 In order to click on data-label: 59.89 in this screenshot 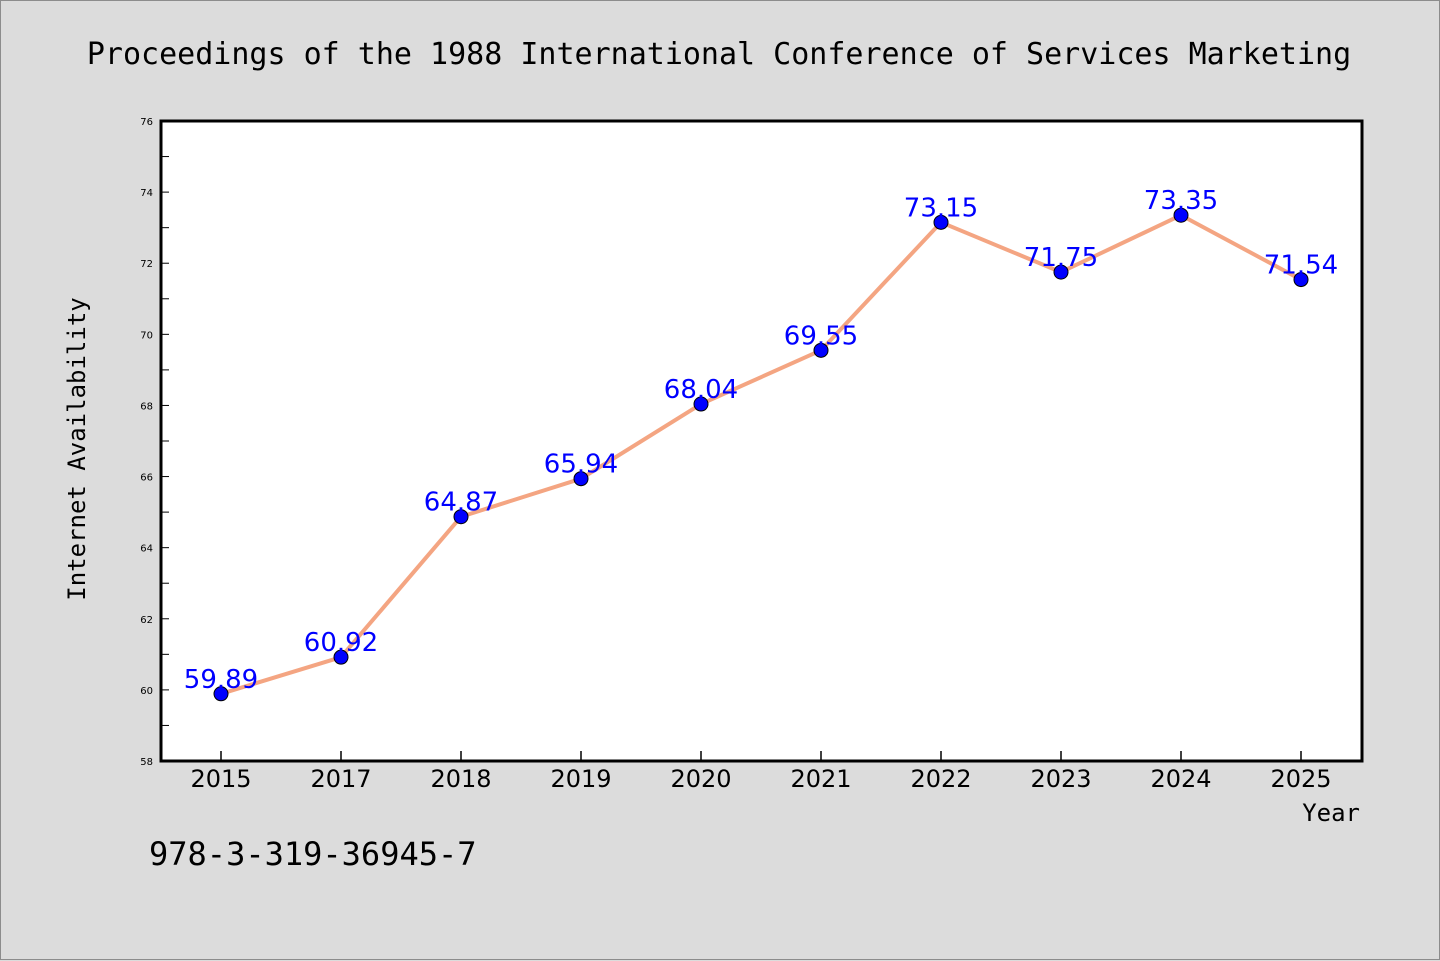, I will do `click(221, 680)`.